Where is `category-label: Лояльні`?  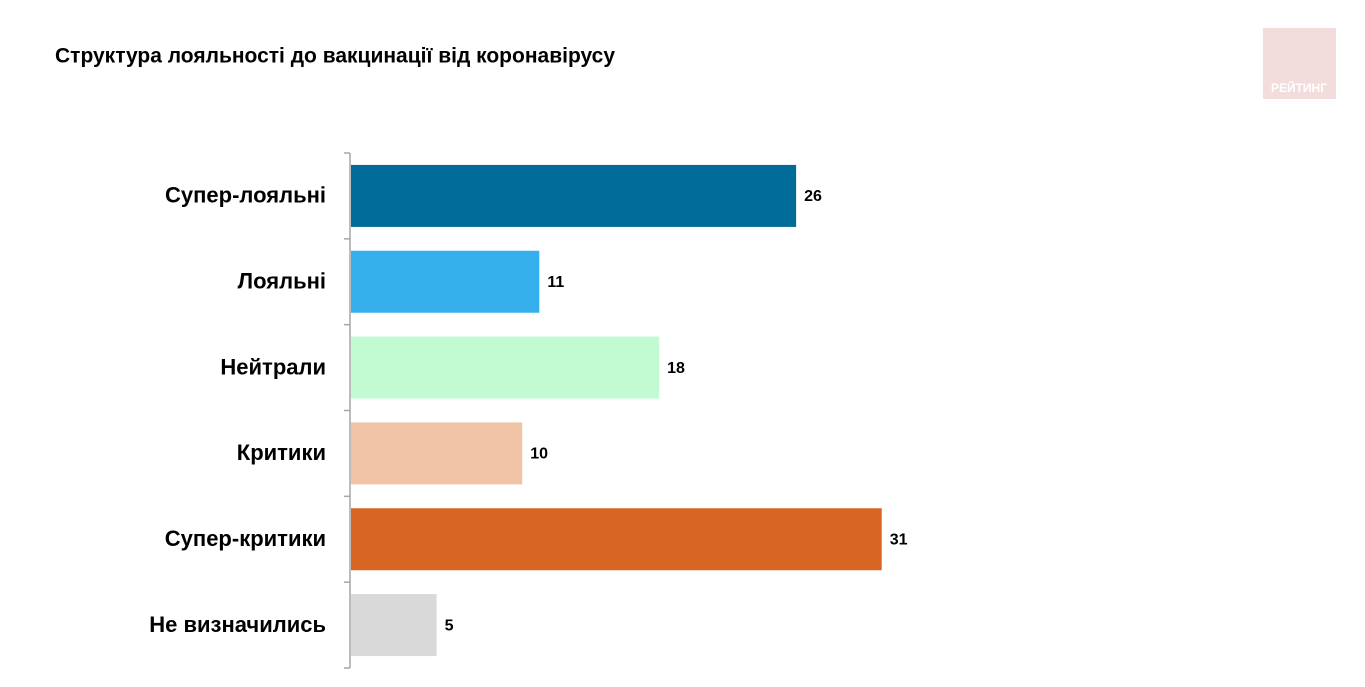 category-label: Лояльні is located at coordinates (282, 281).